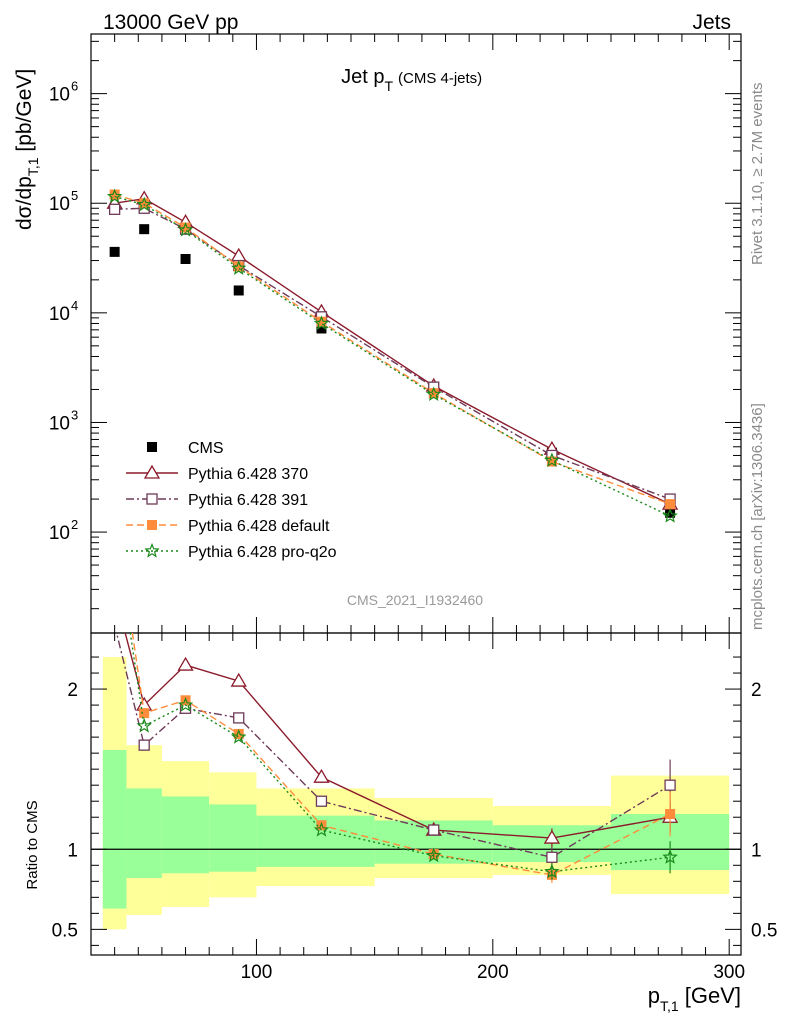 This screenshot has width=786, height=1024. Describe the element at coordinates (27, 149) in the screenshot. I see `y-axis-label-main: dσ/dpT,1 [pb/GeV]` at that location.